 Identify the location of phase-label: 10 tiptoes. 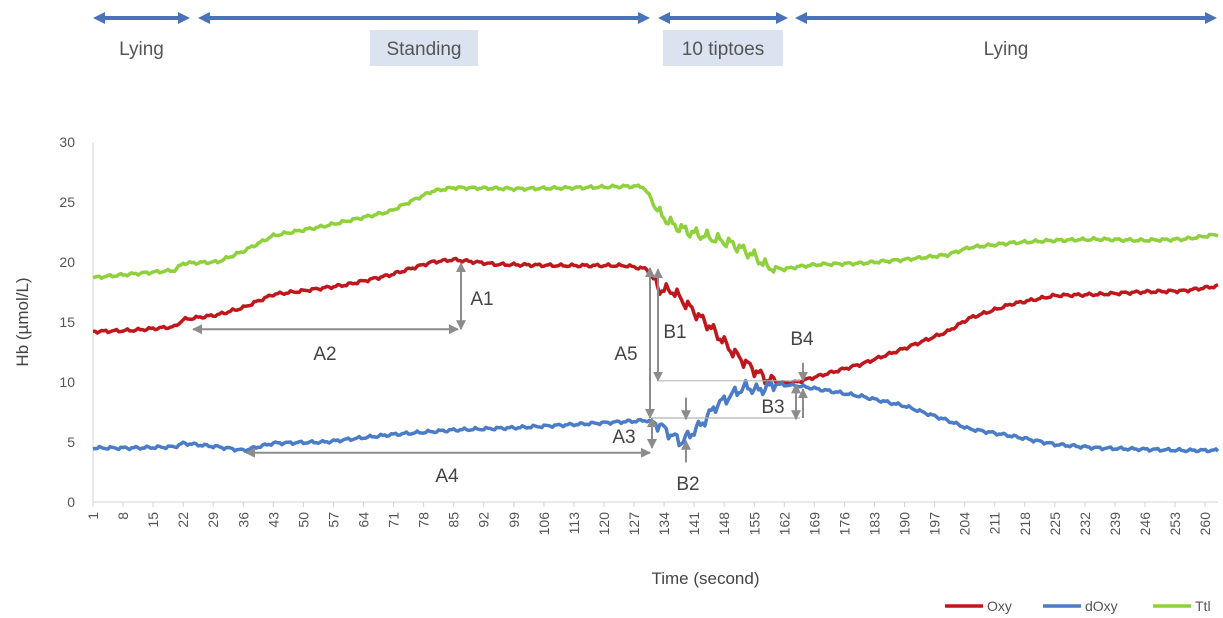
(723, 49).